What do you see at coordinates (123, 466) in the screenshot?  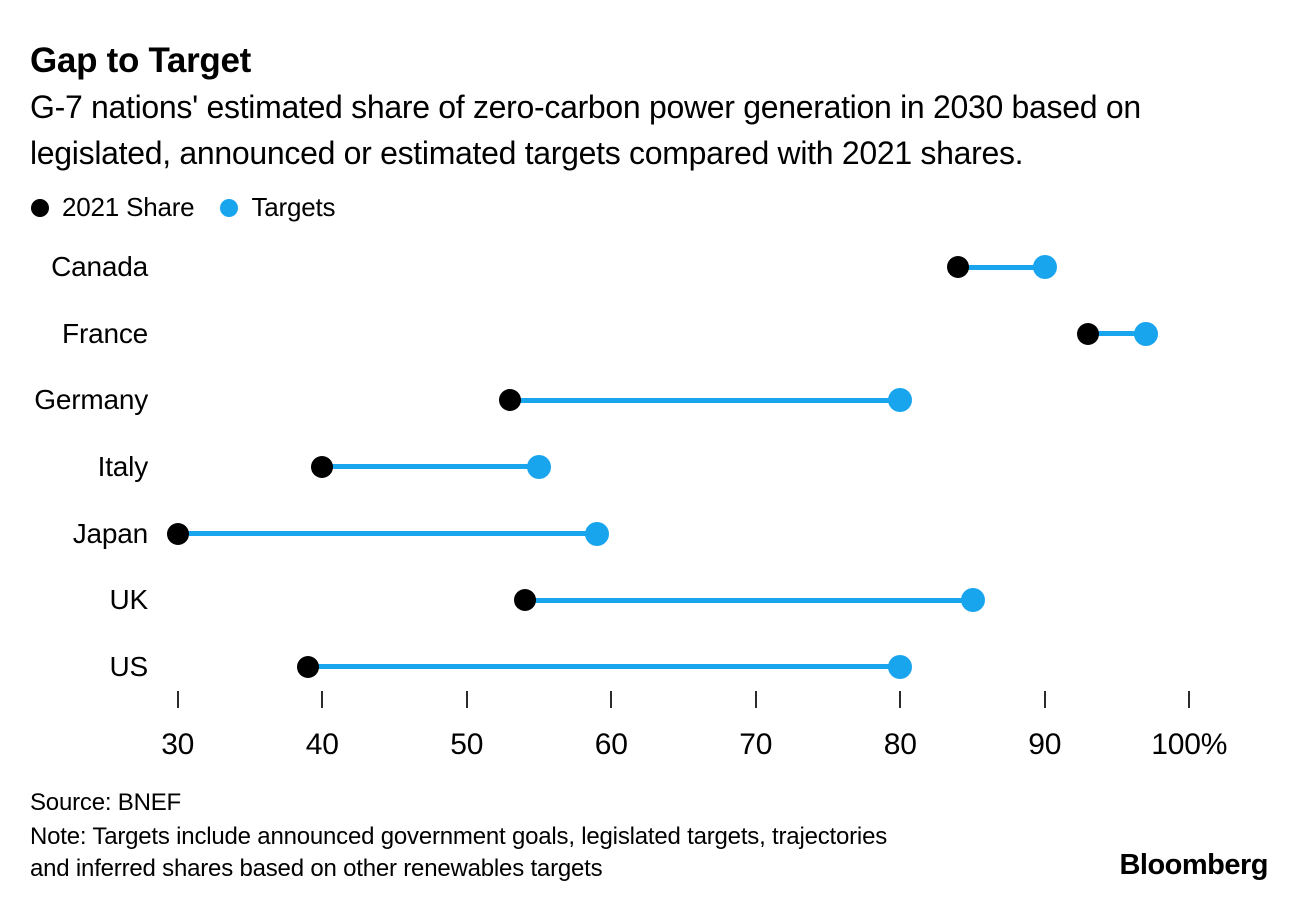 I see `category-label: Italy` at bounding box center [123, 466].